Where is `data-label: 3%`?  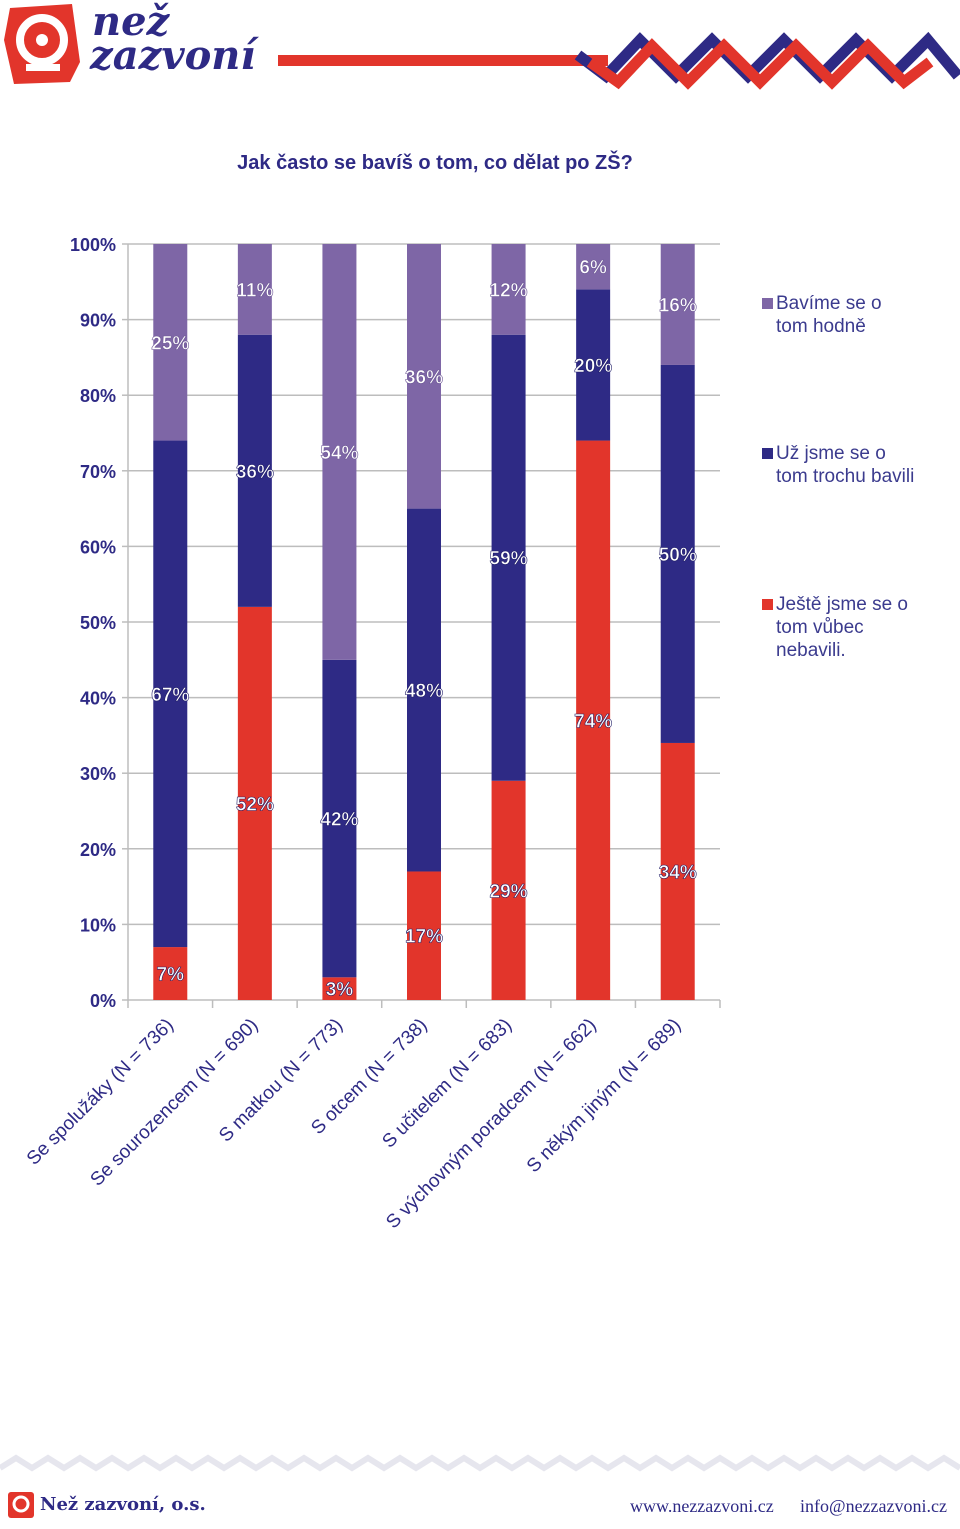 data-label: 3% is located at coordinates (340, 990).